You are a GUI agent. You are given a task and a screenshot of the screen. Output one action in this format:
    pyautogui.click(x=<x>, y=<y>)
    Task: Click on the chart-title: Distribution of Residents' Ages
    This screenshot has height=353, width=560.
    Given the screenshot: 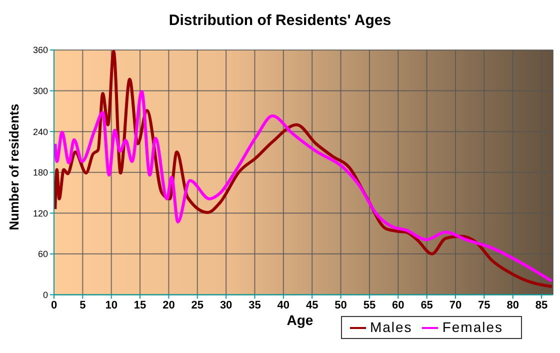 What is the action you would take?
    pyautogui.click(x=280, y=20)
    